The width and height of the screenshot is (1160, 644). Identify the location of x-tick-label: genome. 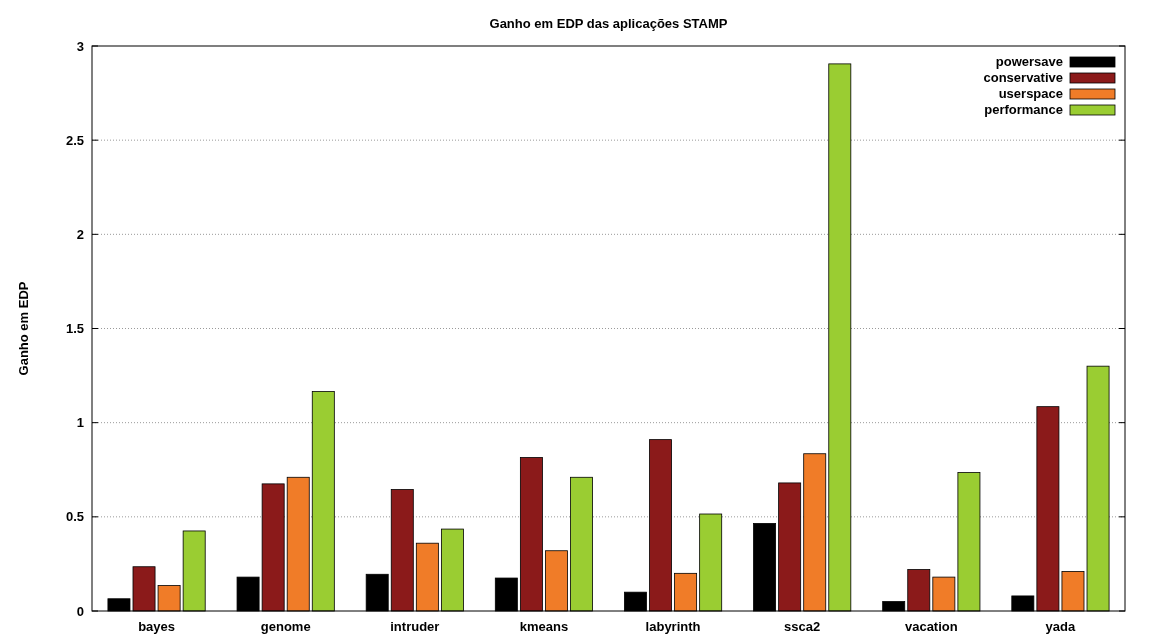
(285, 626).